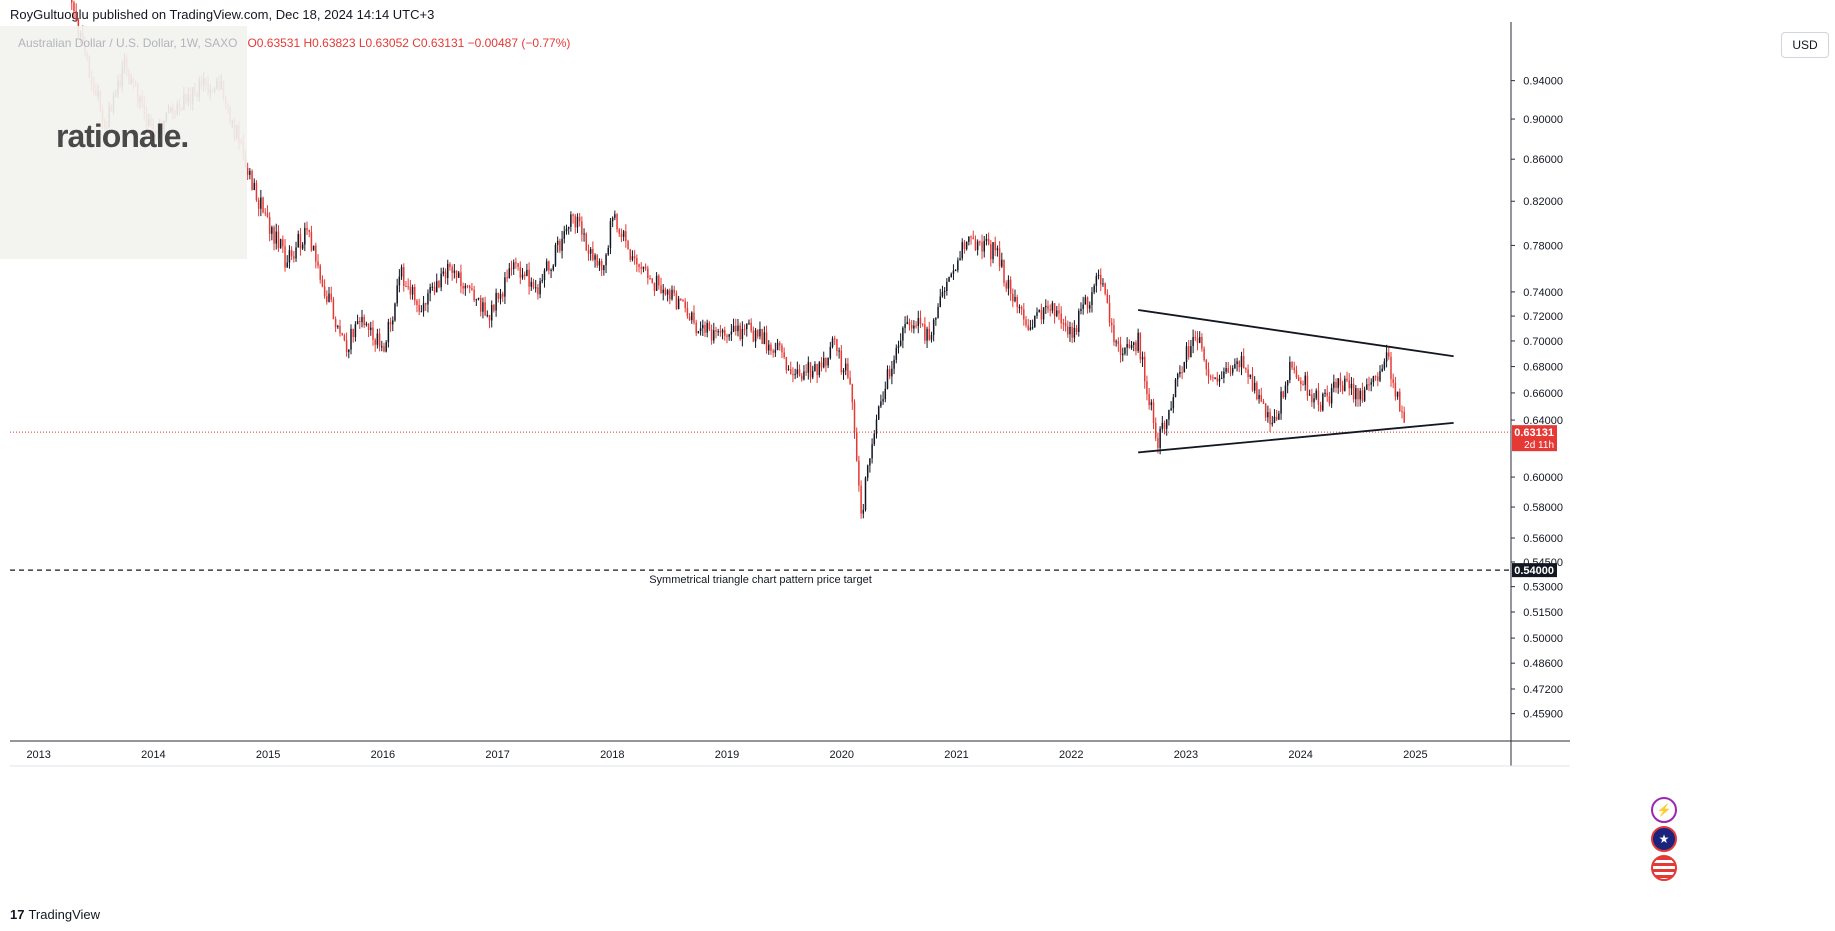 The height and width of the screenshot is (931, 1835). I want to click on tradingview-footer: 17 TradingView, so click(55, 914).